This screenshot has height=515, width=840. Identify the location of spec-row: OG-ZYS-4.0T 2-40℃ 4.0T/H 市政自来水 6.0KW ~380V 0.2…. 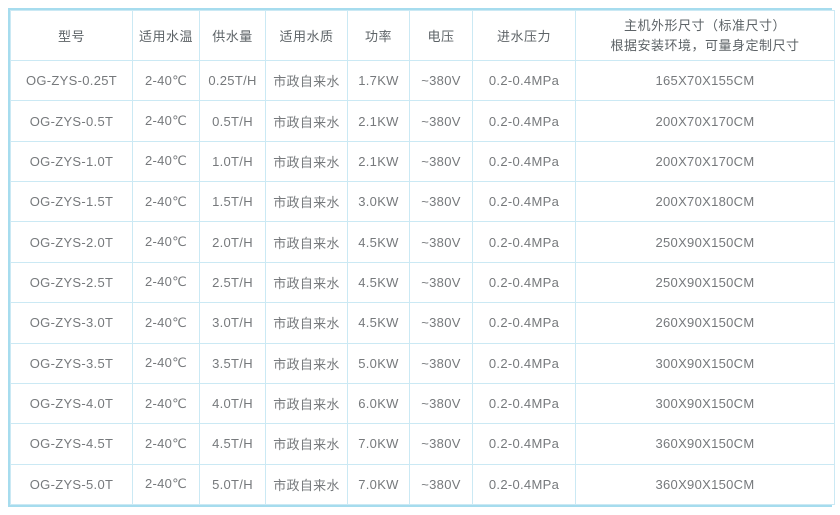
(422, 403).